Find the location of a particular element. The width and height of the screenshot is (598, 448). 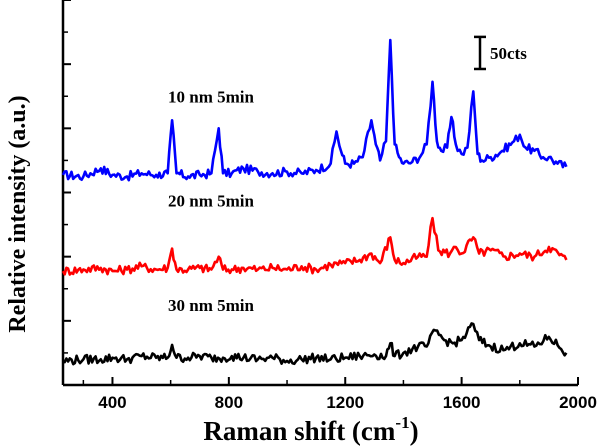

y-axis-ticks is located at coordinates (67, 193).